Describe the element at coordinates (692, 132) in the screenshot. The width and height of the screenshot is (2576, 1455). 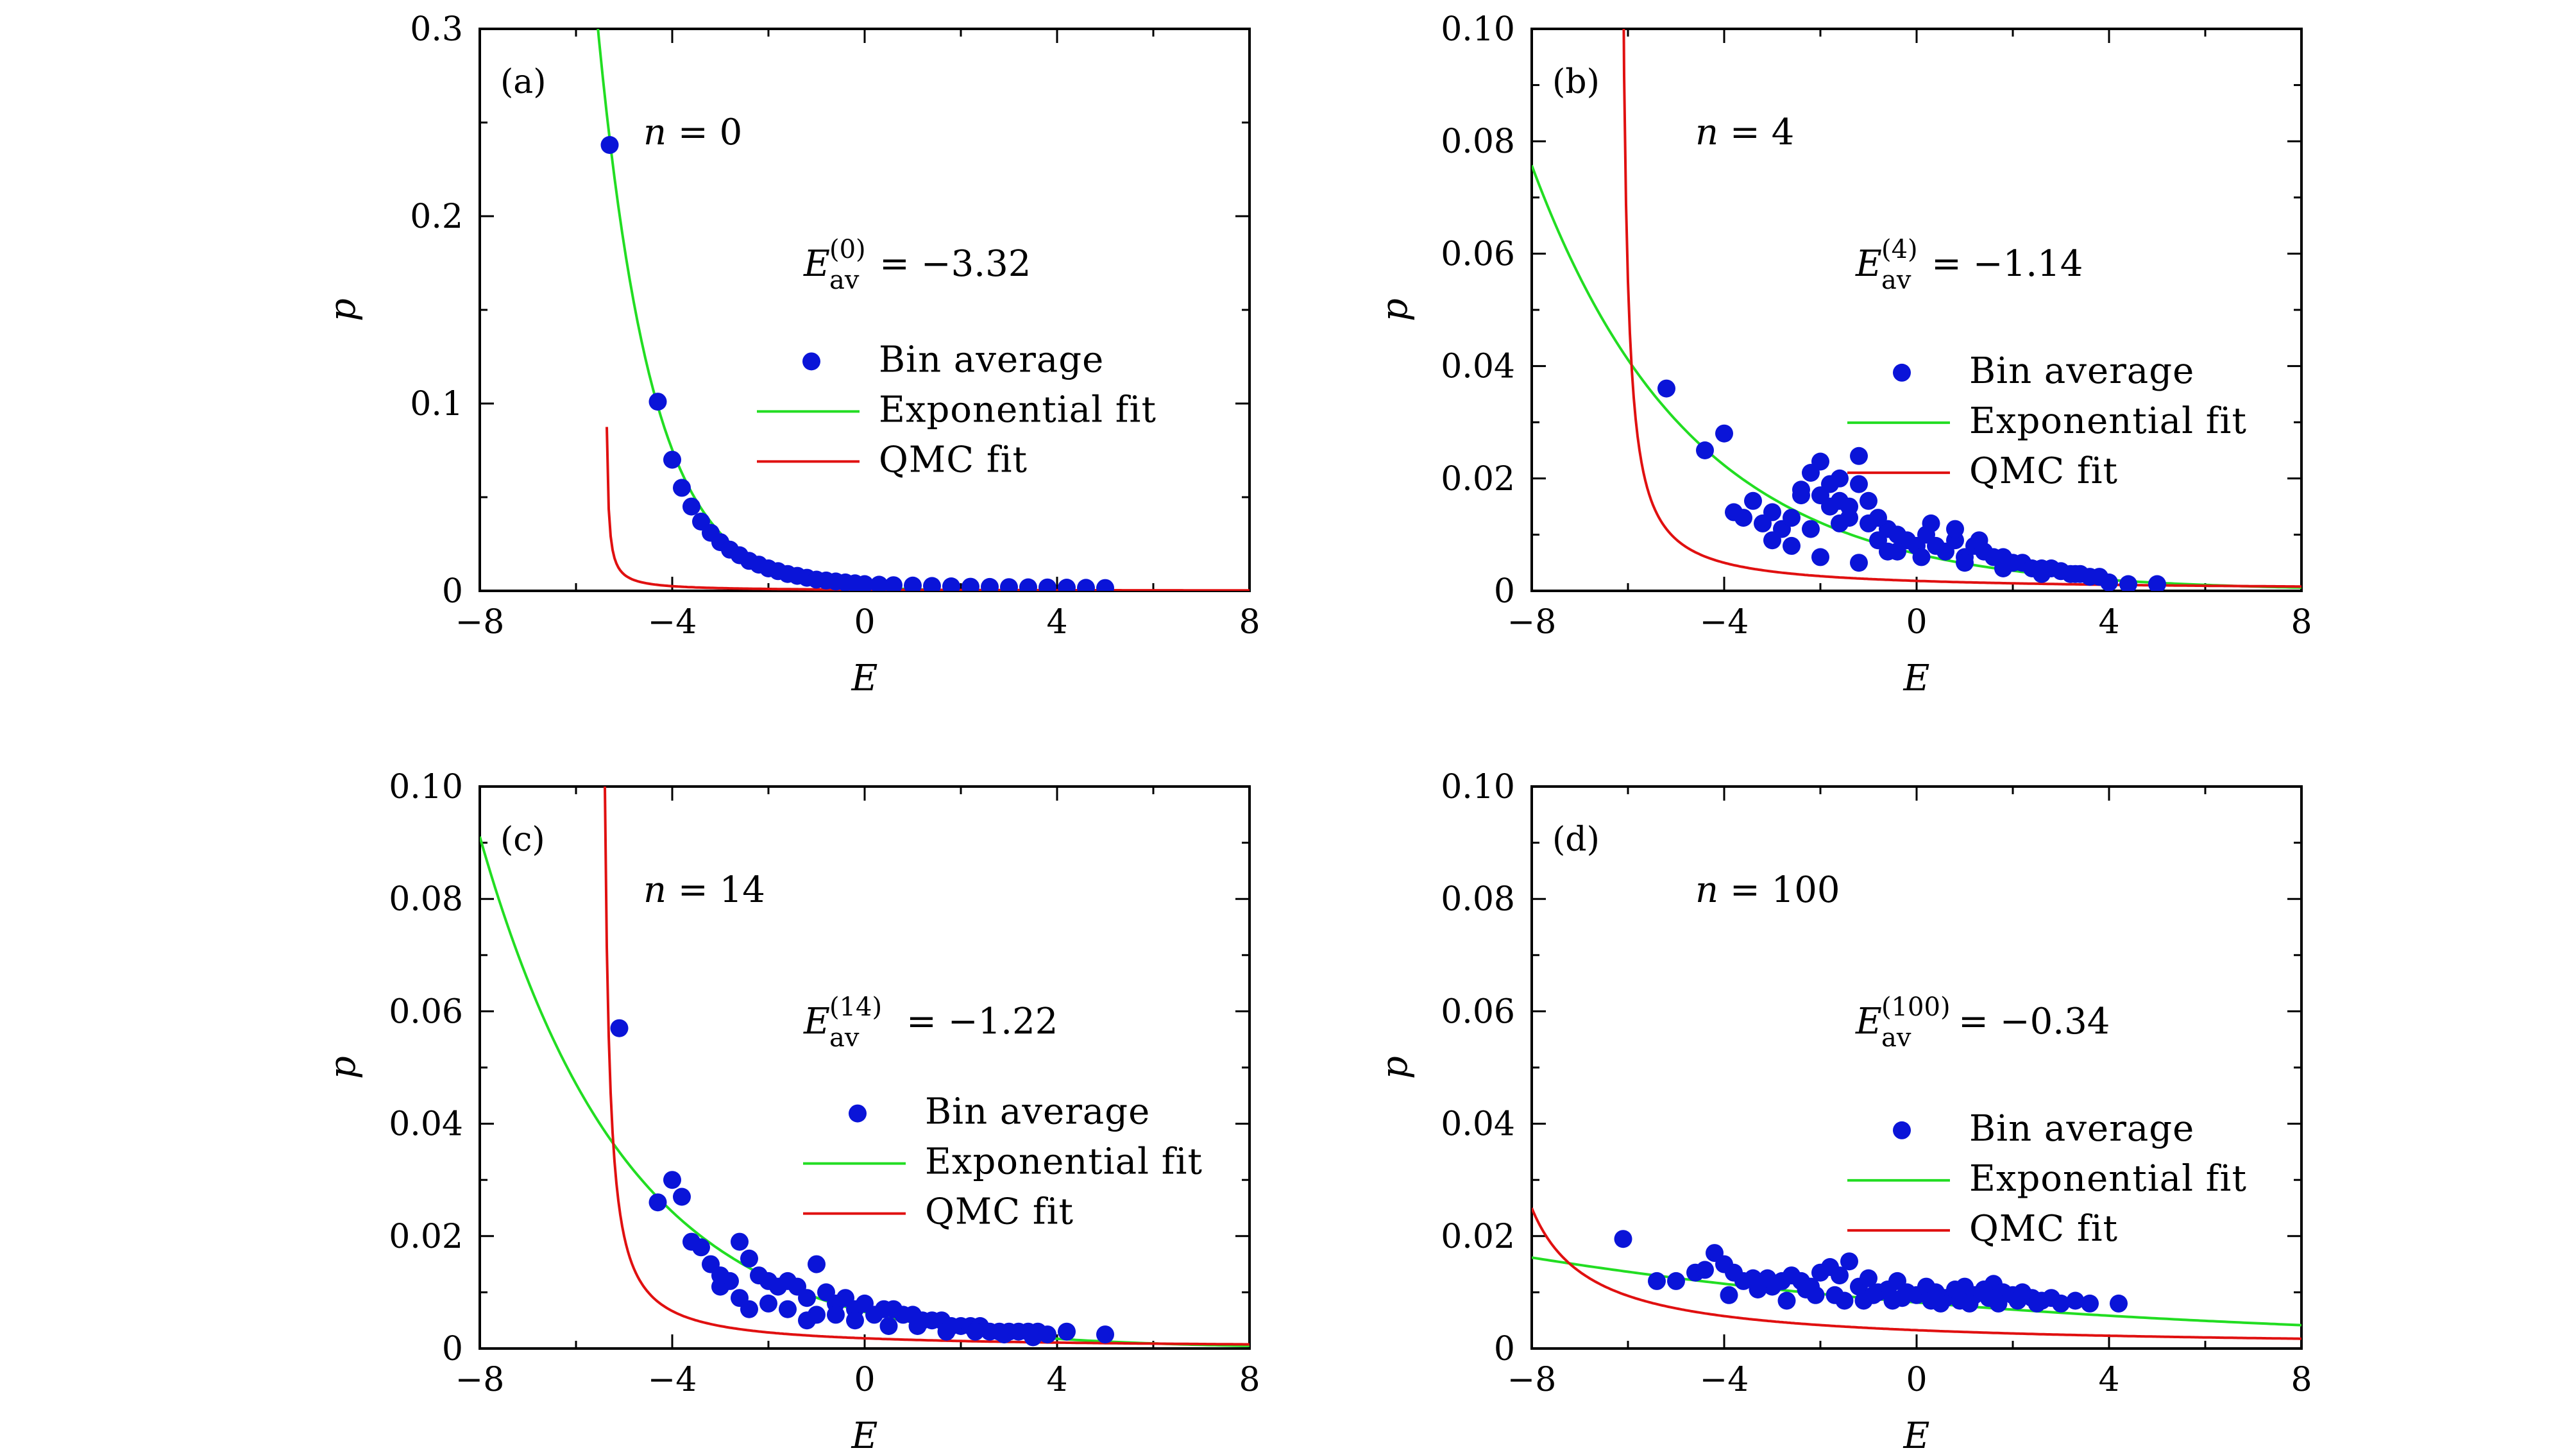
I see `n-annotation: n = 0` at that location.